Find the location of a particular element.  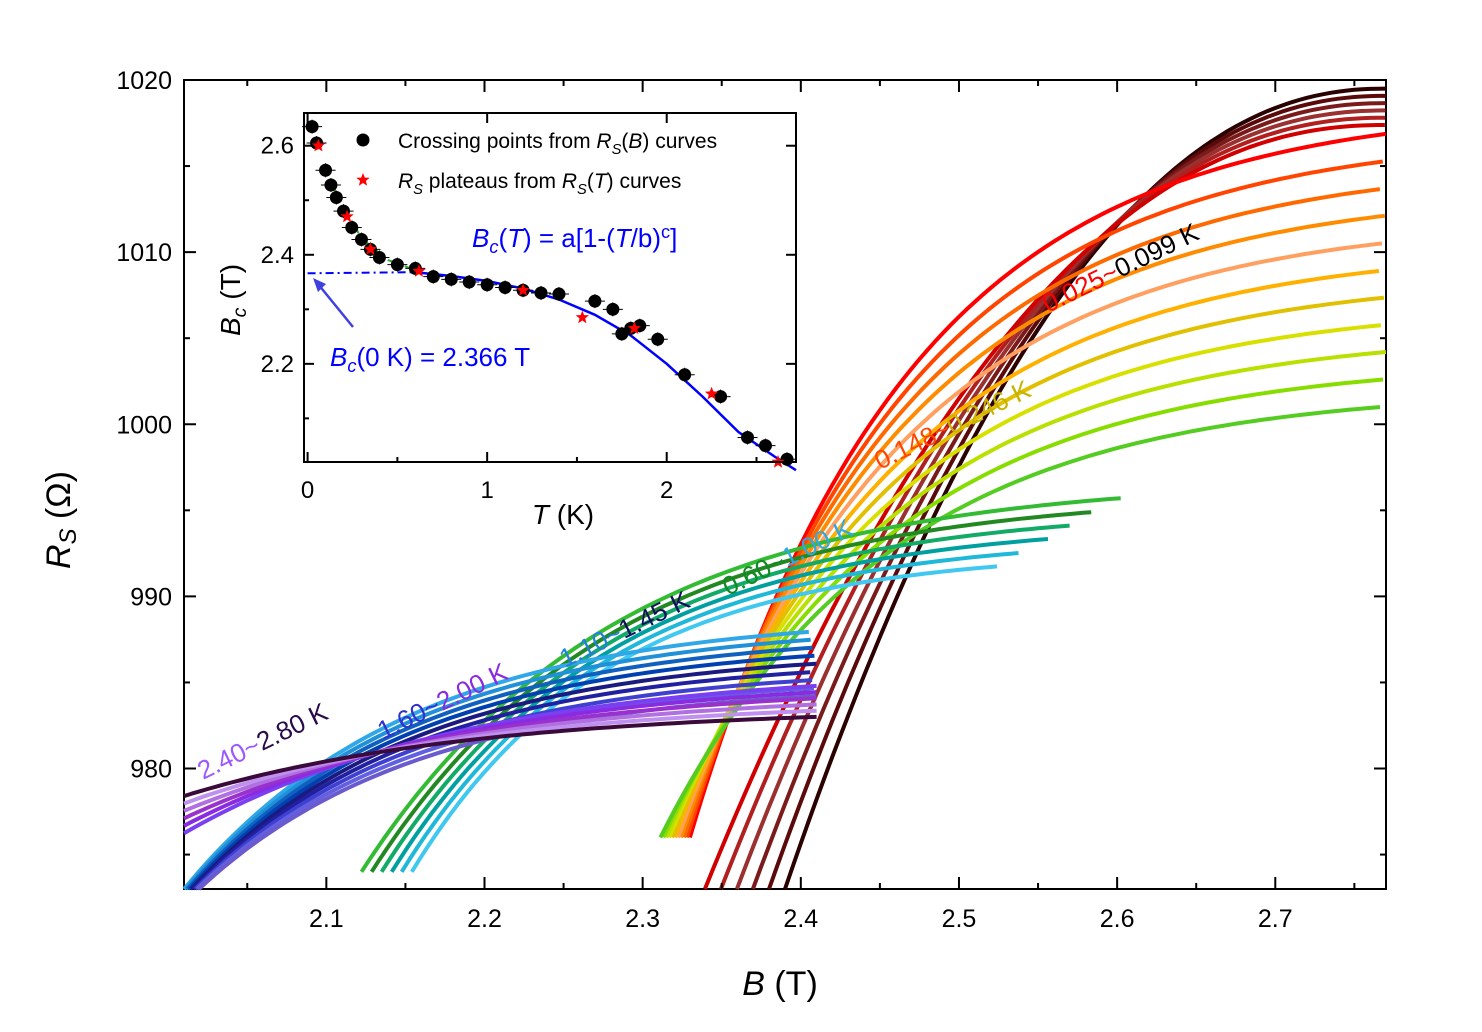

inset-y-tick-label: 2.2 is located at coordinates (277, 364).